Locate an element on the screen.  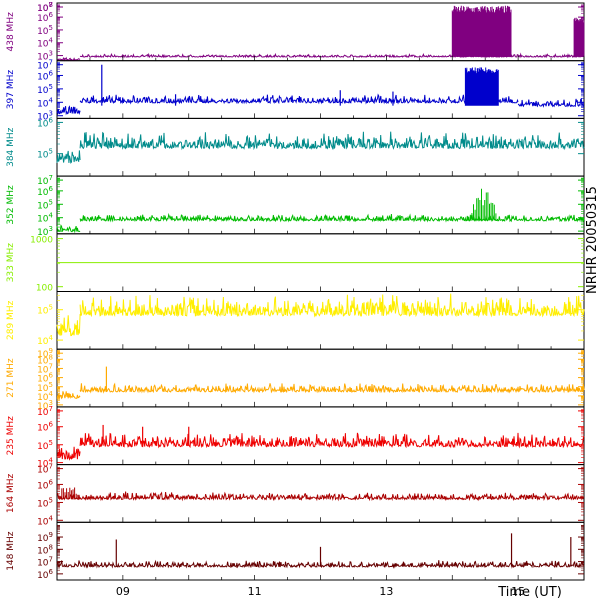
x-axis: 09 11 13 15 is located at coordinates (320, 591).